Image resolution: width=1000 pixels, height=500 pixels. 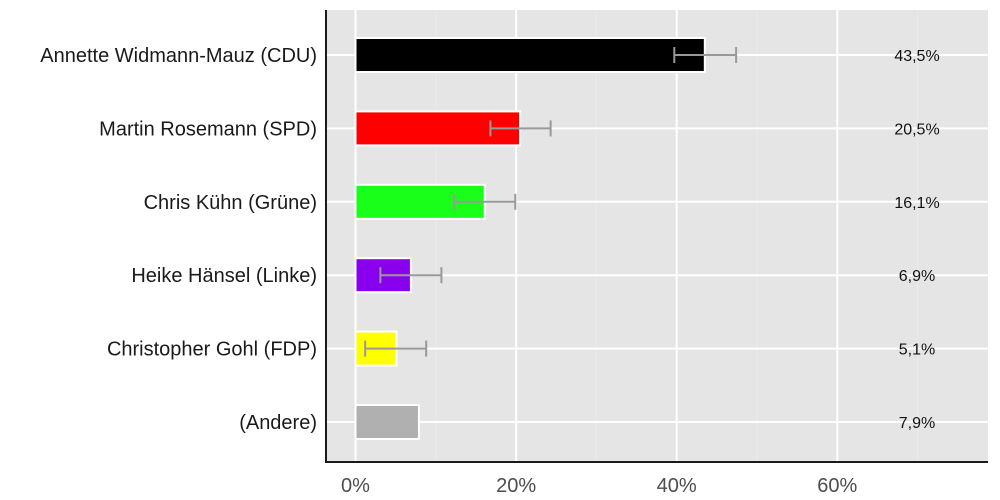 What do you see at coordinates (278, 423) in the screenshot?
I see `category-label: (Andere)` at bounding box center [278, 423].